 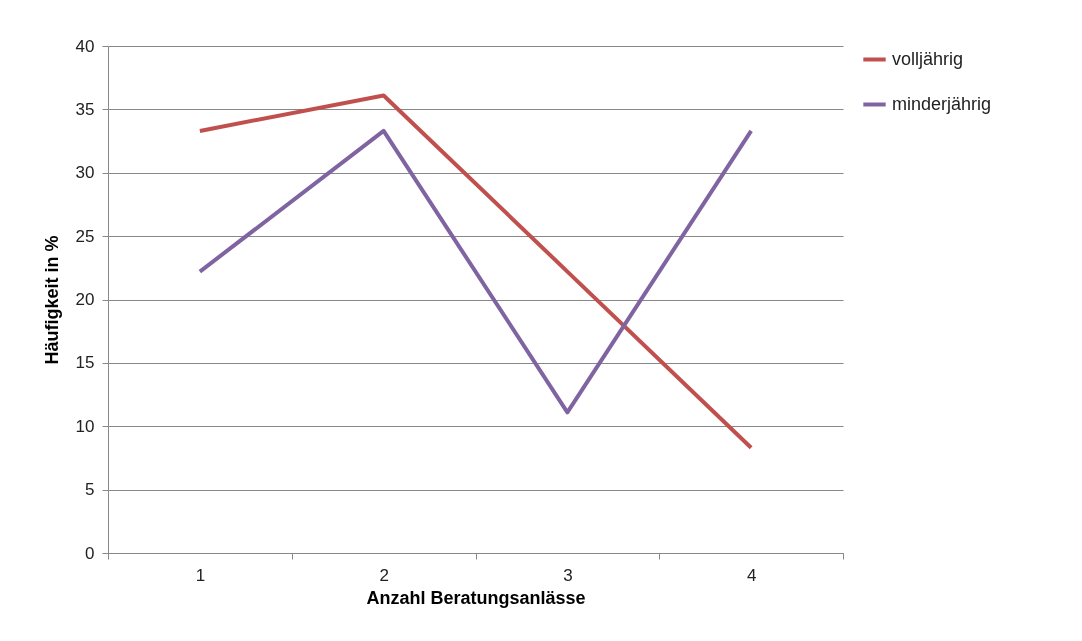 I want to click on y-axis-title: Häufigkeit in %, so click(x=51, y=300).